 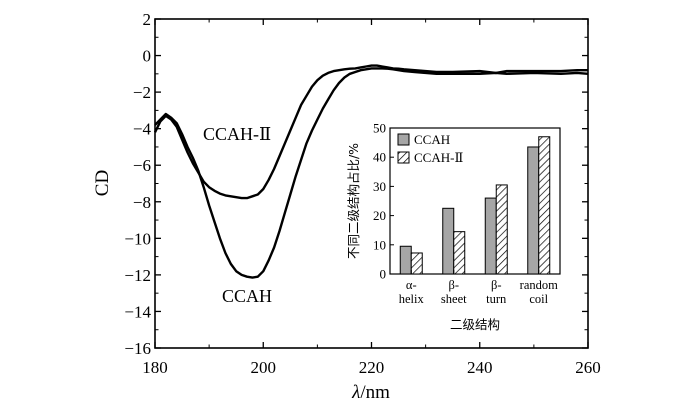 I want to click on inset-y-tick-label: 40, so click(x=379, y=157).